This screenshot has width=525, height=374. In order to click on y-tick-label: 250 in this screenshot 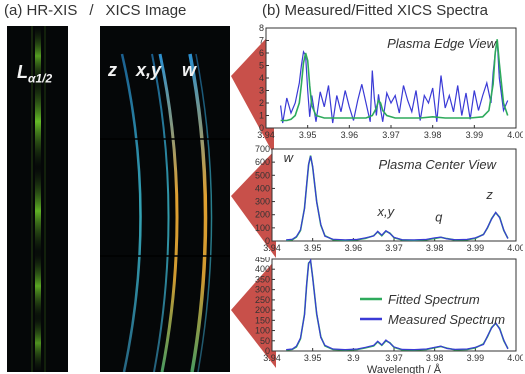, I will do `click(262, 300)`.